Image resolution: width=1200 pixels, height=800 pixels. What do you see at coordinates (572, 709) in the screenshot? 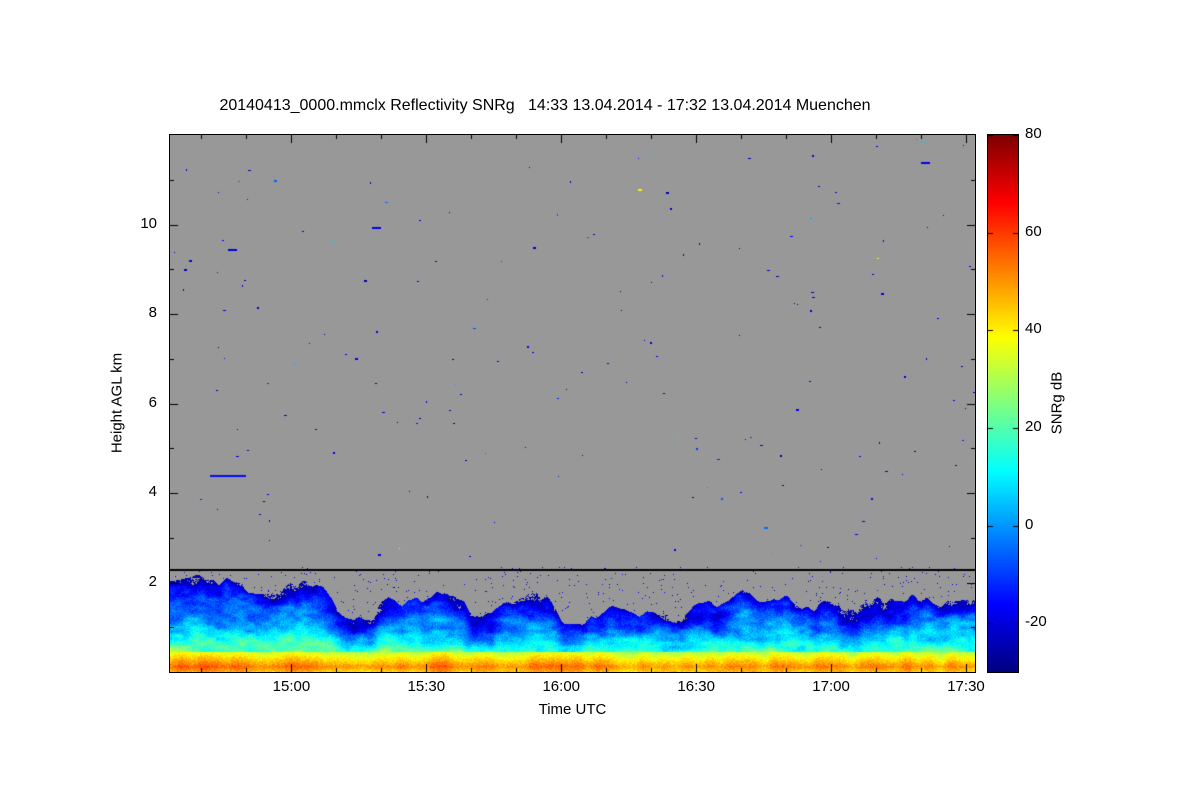
I see `x-axis-label: Time UTC` at bounding box center [572, 709].